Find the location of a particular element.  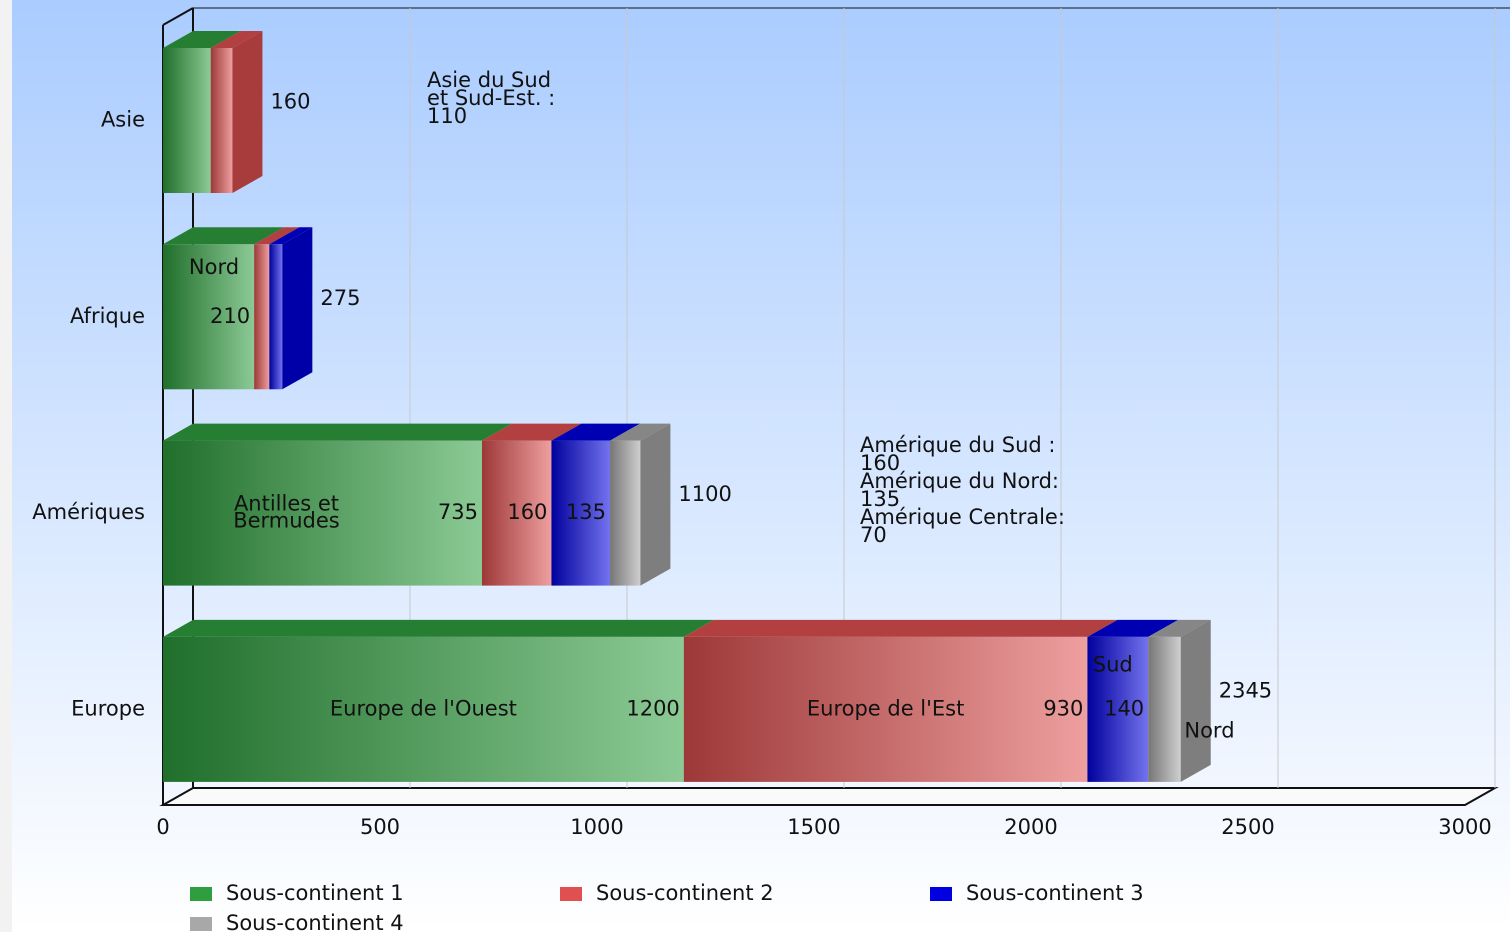

x-tick-label: 1500 is located at coordinates (813, 827).